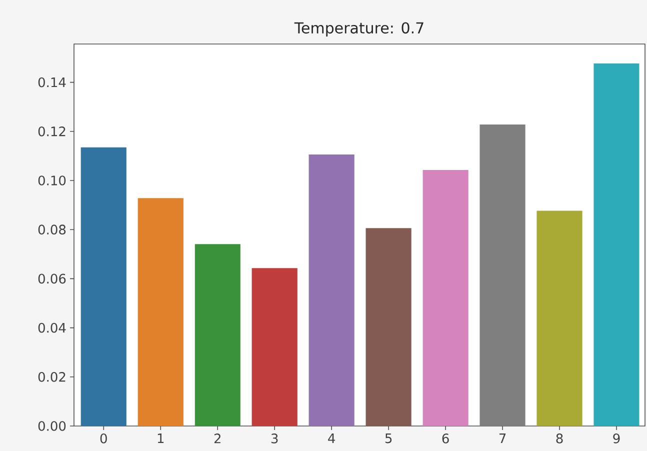 The height and width of the screenshot is (451, 647). Describe the element at coordinates (52, 131) in the screenshot. I see `y-tick-label: 0.12` at that location.